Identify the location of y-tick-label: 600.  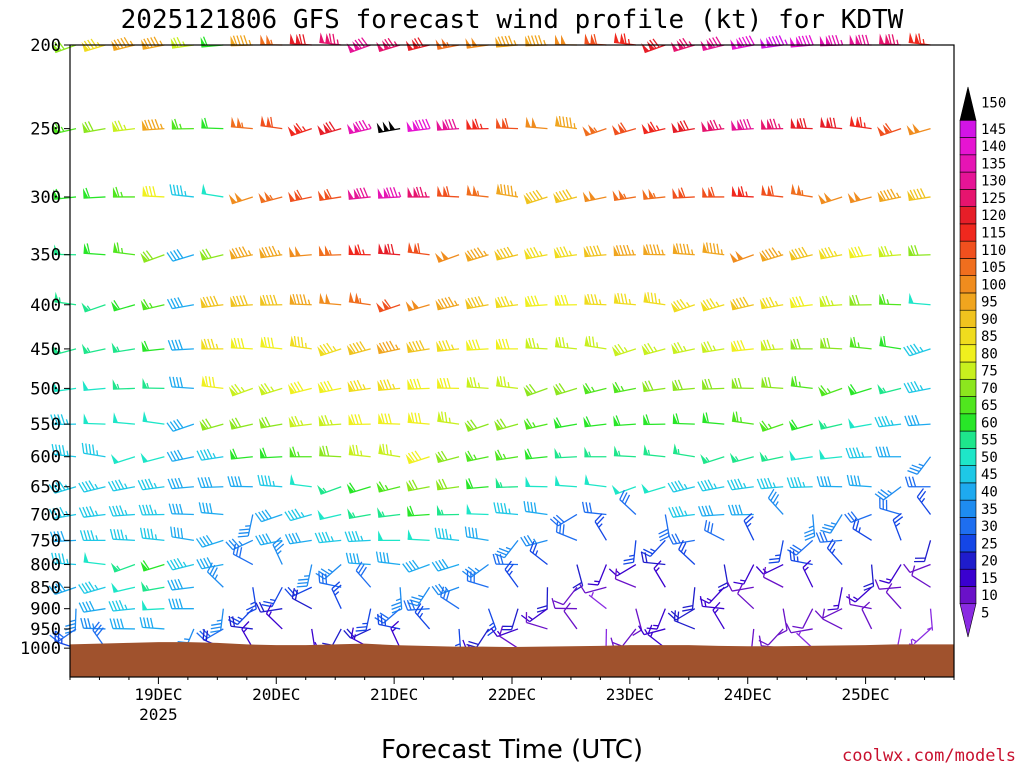
(45, 458).